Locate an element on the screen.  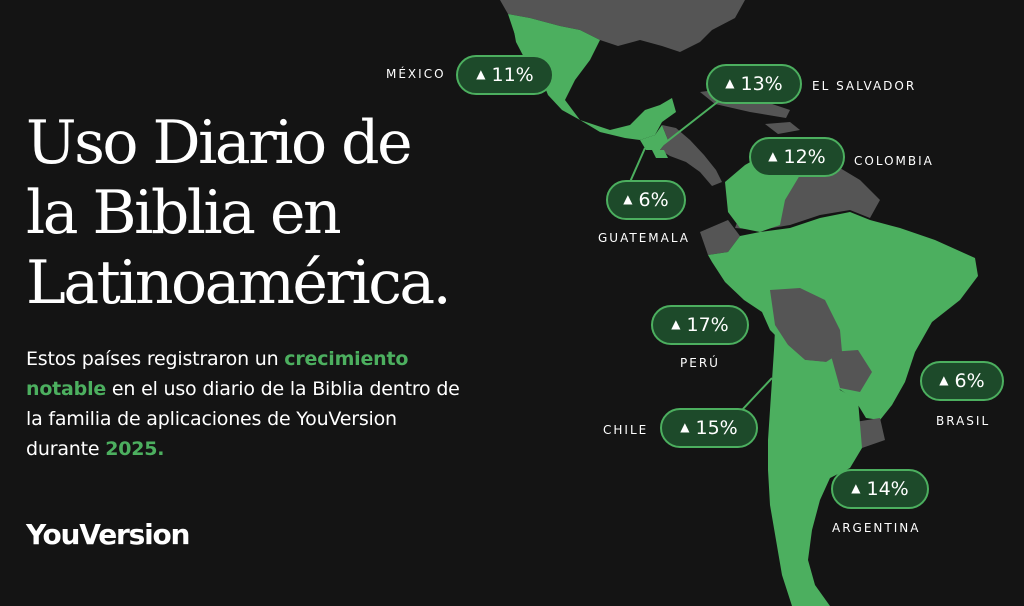
title-line-3: Latinoamérica. is located at coordinates (239, 283).